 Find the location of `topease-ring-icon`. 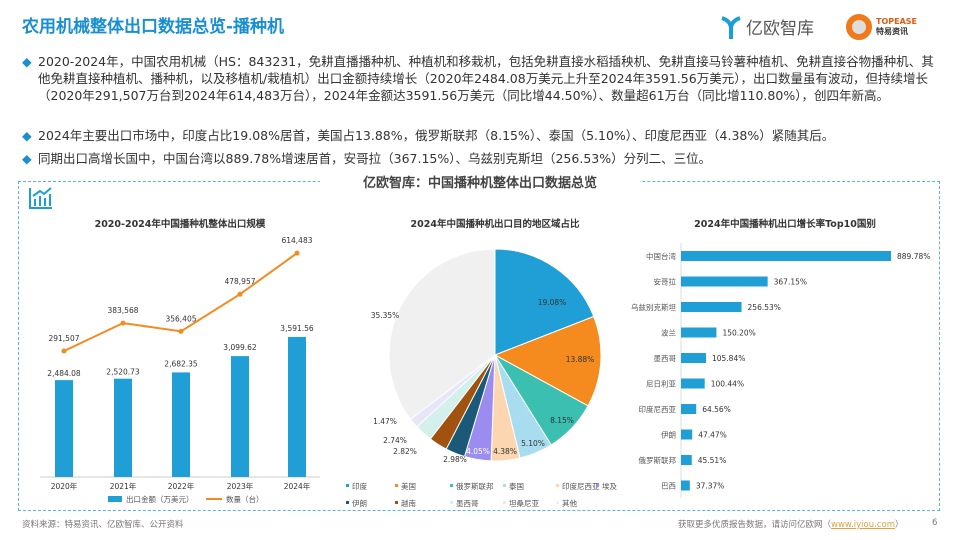

topease-ring-icon is located at coordinates (859, 27).